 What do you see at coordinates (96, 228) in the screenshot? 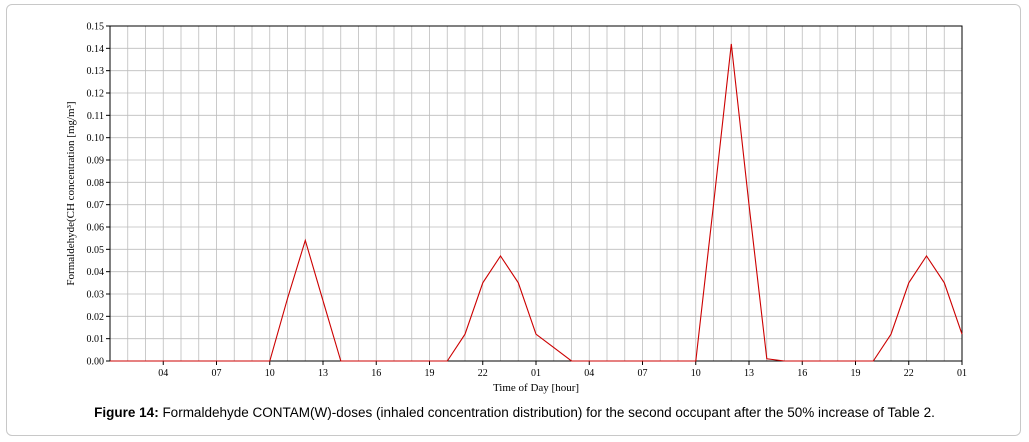
I see `y-tick-label: 0.06` at bounding box center [96, 228].